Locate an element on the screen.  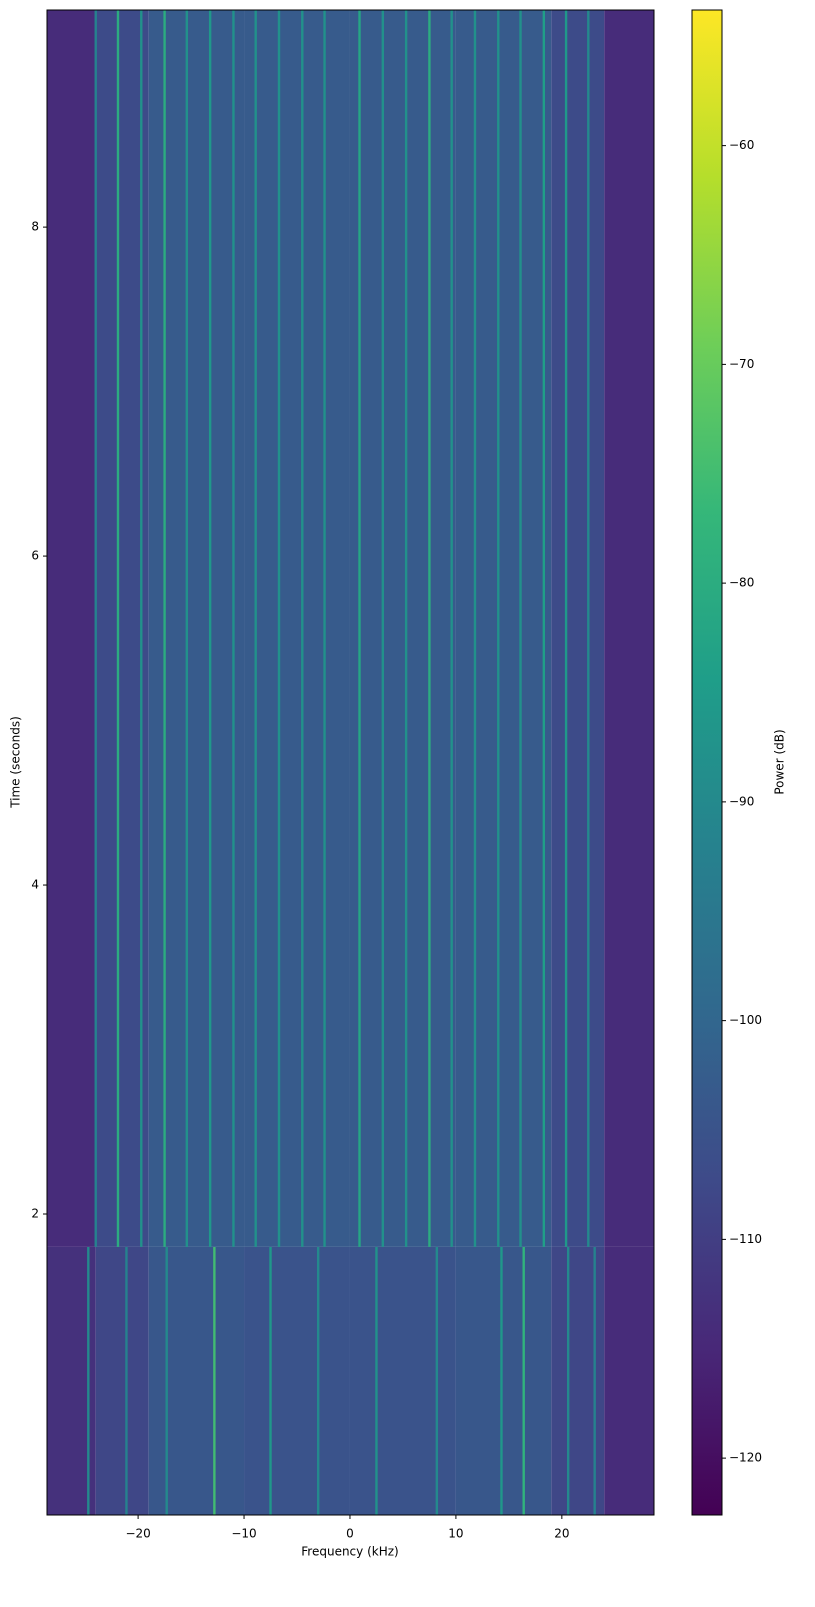
y-axis-label: Time (seconds) is located at coordinates (16, 762).